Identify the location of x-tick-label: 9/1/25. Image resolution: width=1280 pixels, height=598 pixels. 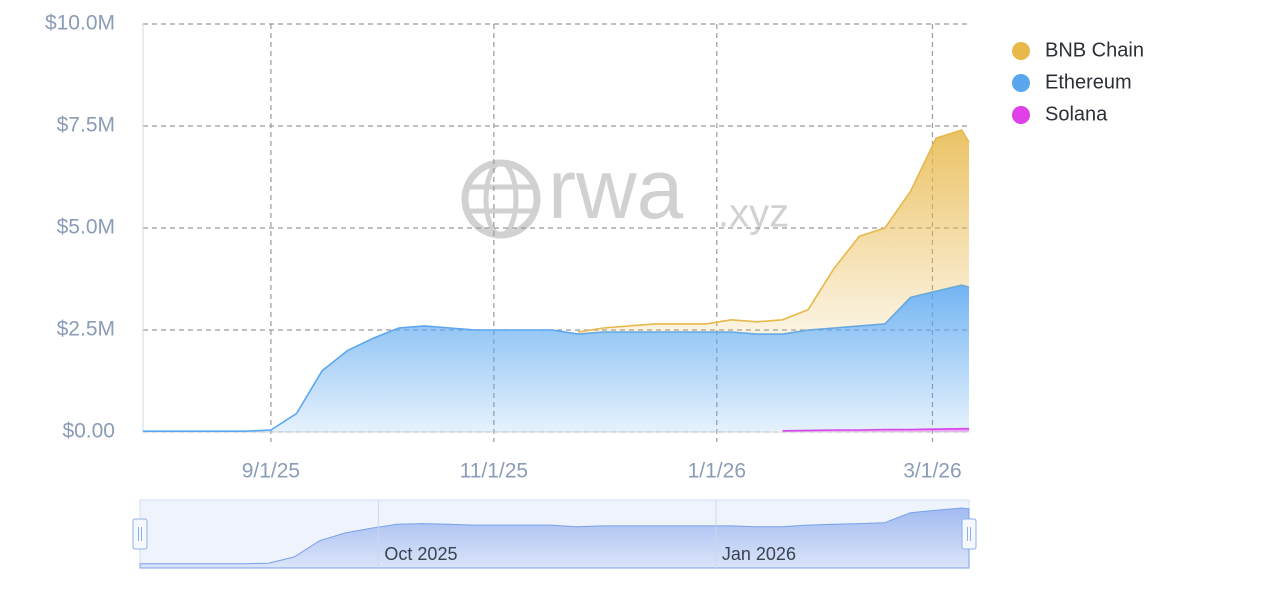
(271, 471).